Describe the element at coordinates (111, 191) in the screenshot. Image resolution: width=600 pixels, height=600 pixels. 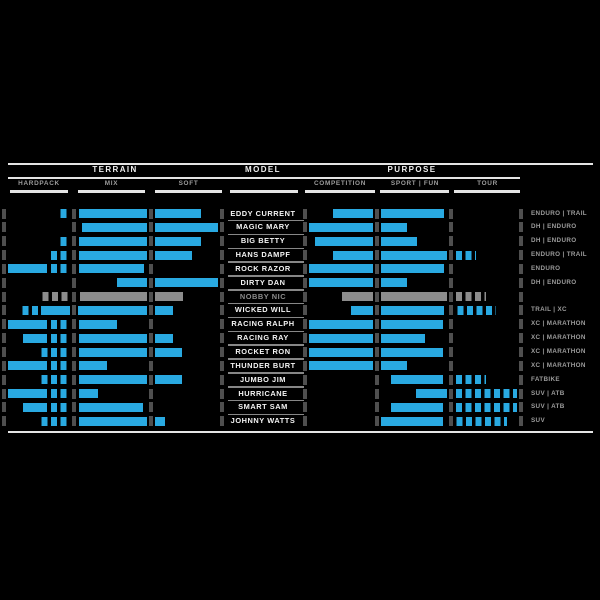
I see `column-rule-mix` at that location.